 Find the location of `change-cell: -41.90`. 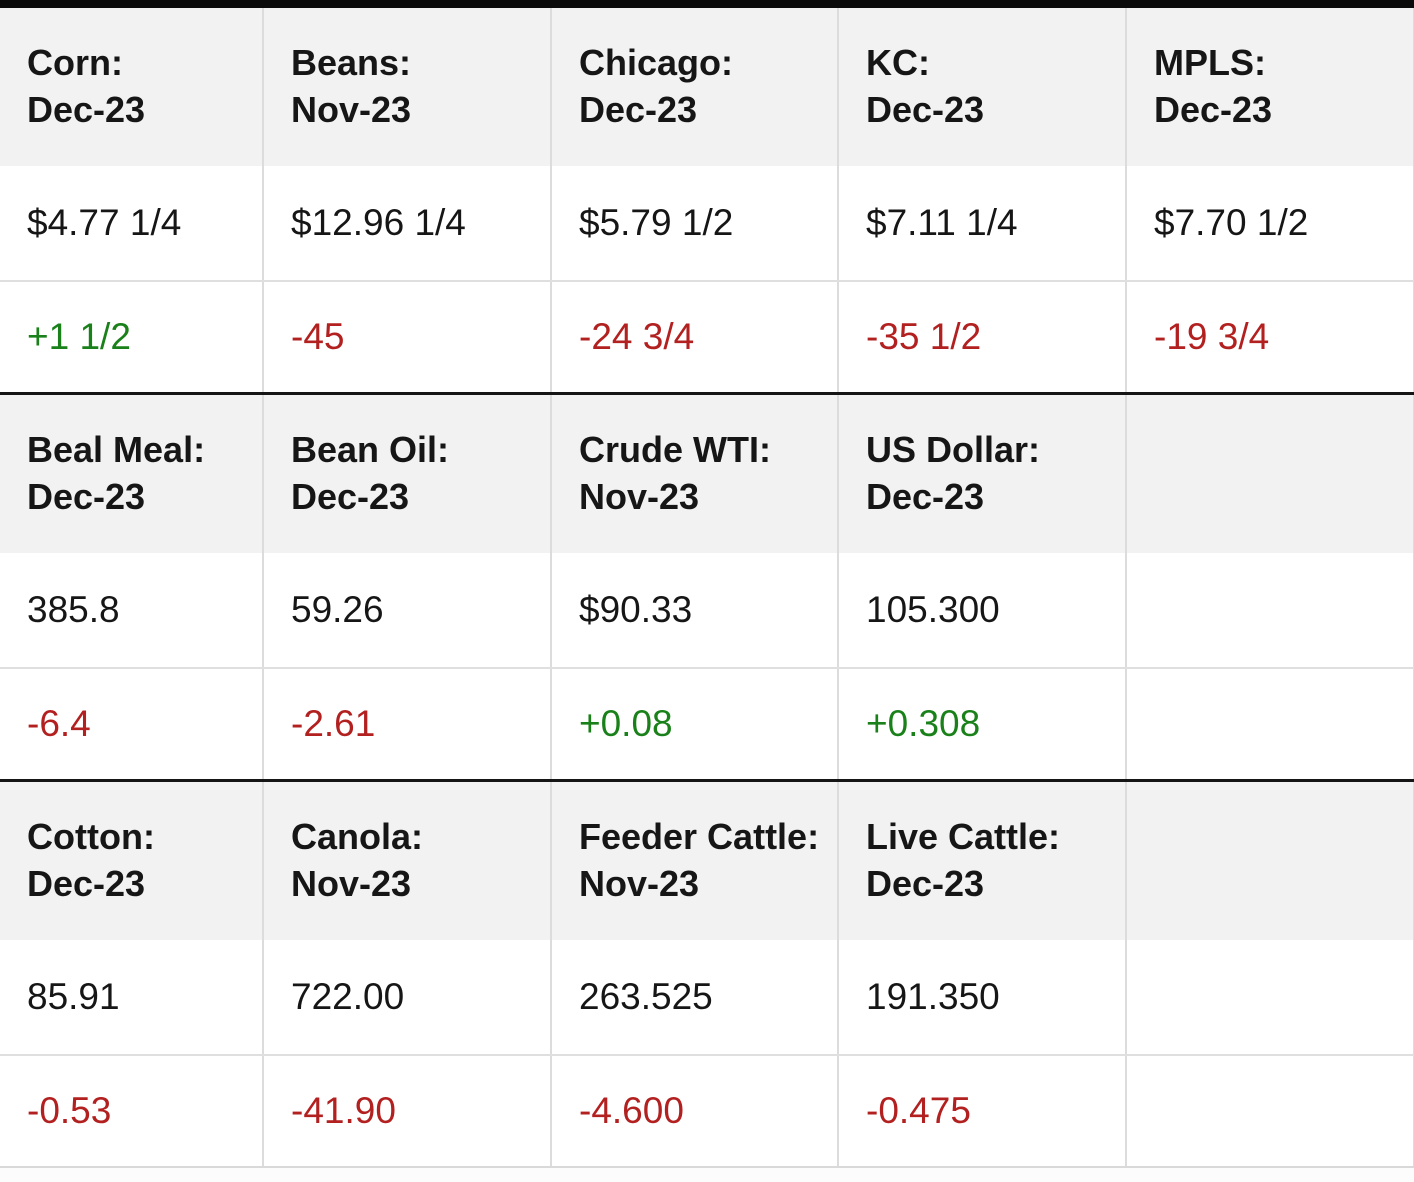

change-cell: -41.90 is located at coordinates (407, 1111).